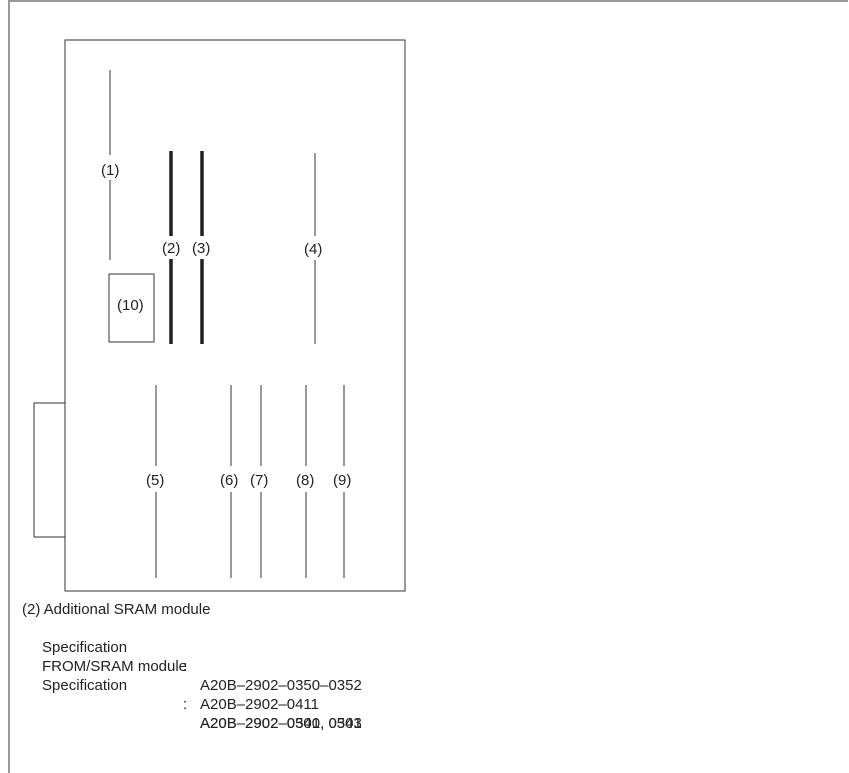 The image size is (849, 773). What do you see at coordinates (281, 685) in the screenshot?
I see `spec1-value: A20B–2902–0350–0352` at bounding box center [281, 685].